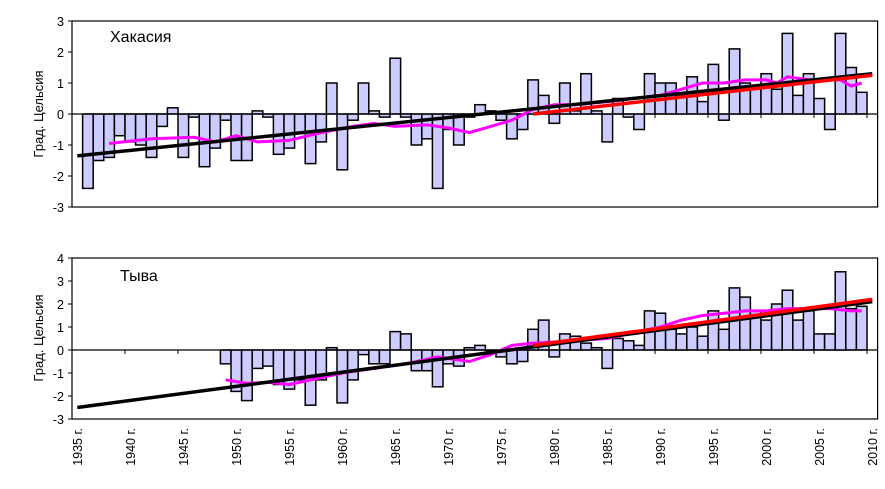 This screenshot has width=885, height=489. Describe the element at coordinates (840, 73) in the screenshot. I see `bar-2007` at that location.